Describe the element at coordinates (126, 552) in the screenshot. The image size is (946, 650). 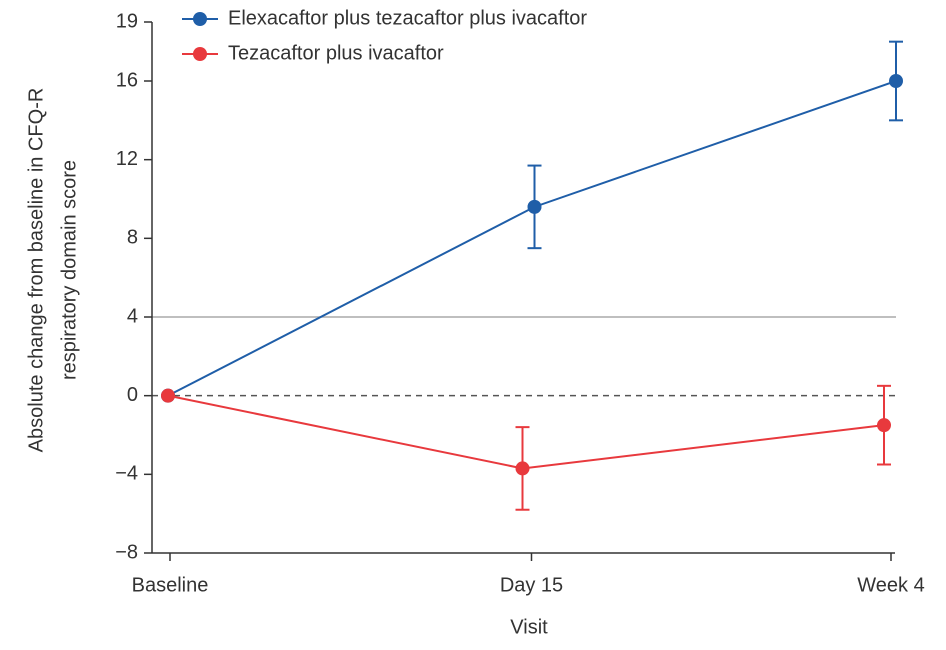
I see `y-tick-label: −8` at that location.